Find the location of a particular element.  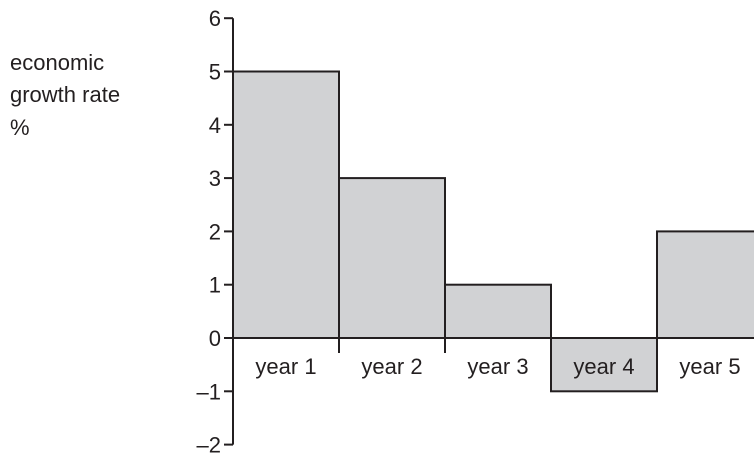

y-tick-label: 4 is located at coordinates (215, 125).